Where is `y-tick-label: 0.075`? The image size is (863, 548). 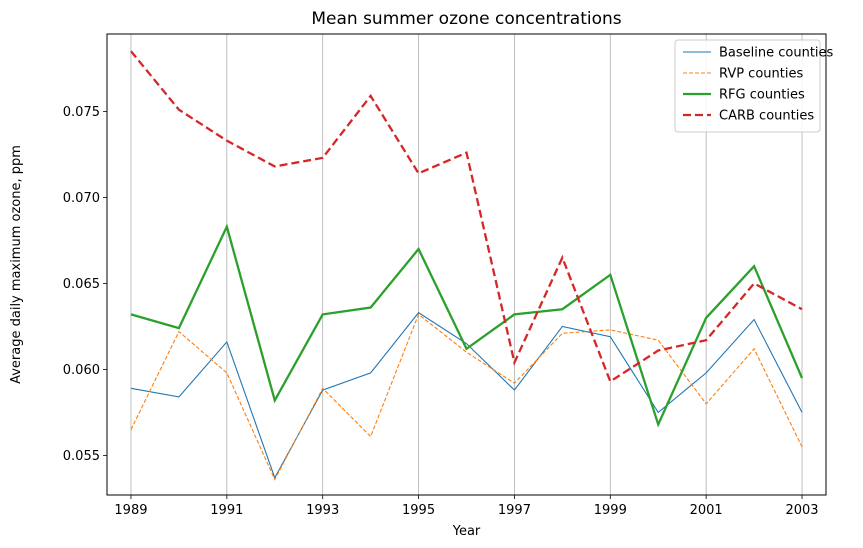 y-tick-label: 0.075 is located at coordinates (81, 112).